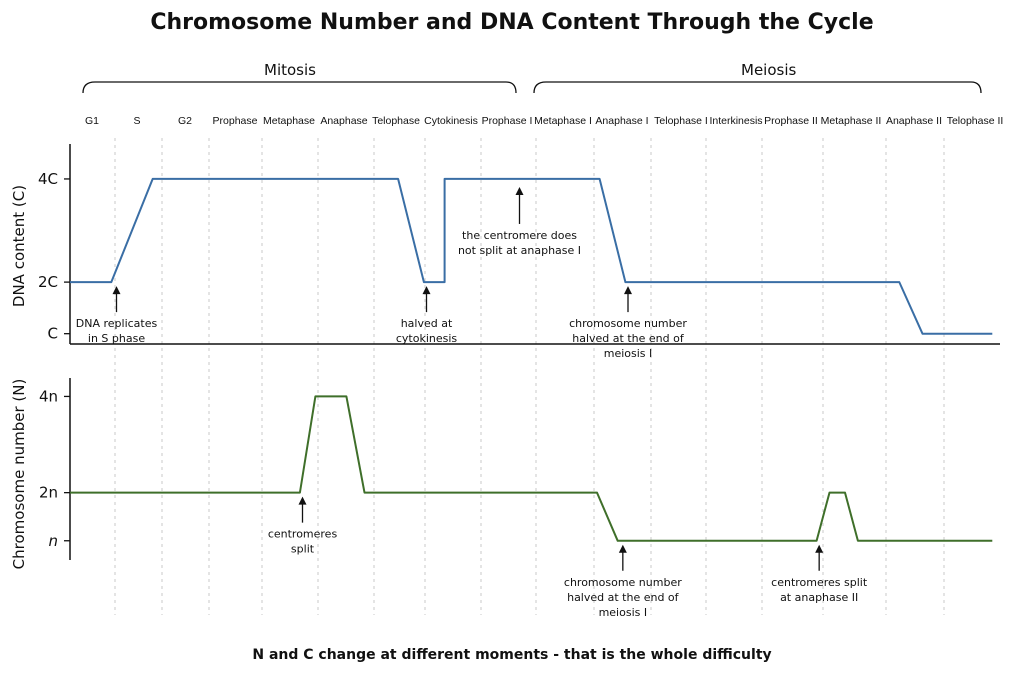 The width and height of the screenshot is (1024, 683). Describe the element at coordinates (19, 246) in the screenshot. I see `dna-y-axis-label: DNA content (C)` at that location.